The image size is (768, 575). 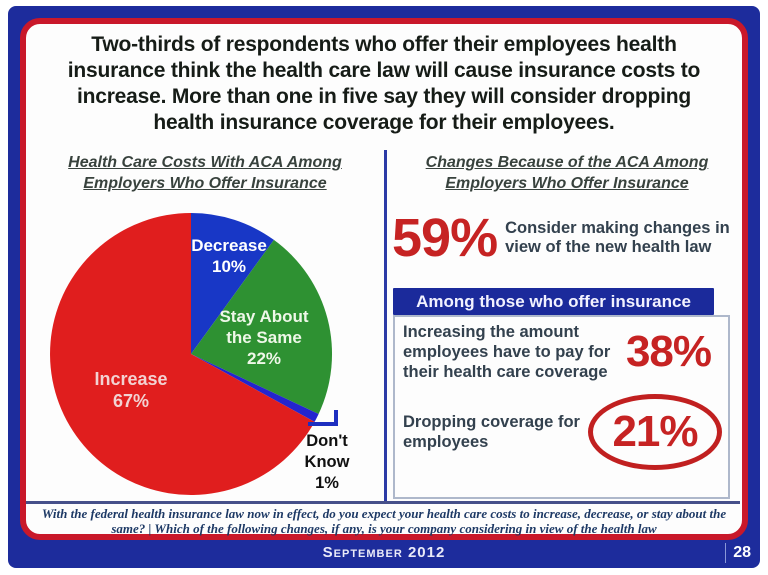 I want to click on stat-38-value: 38%, so click(x=668, y=351).